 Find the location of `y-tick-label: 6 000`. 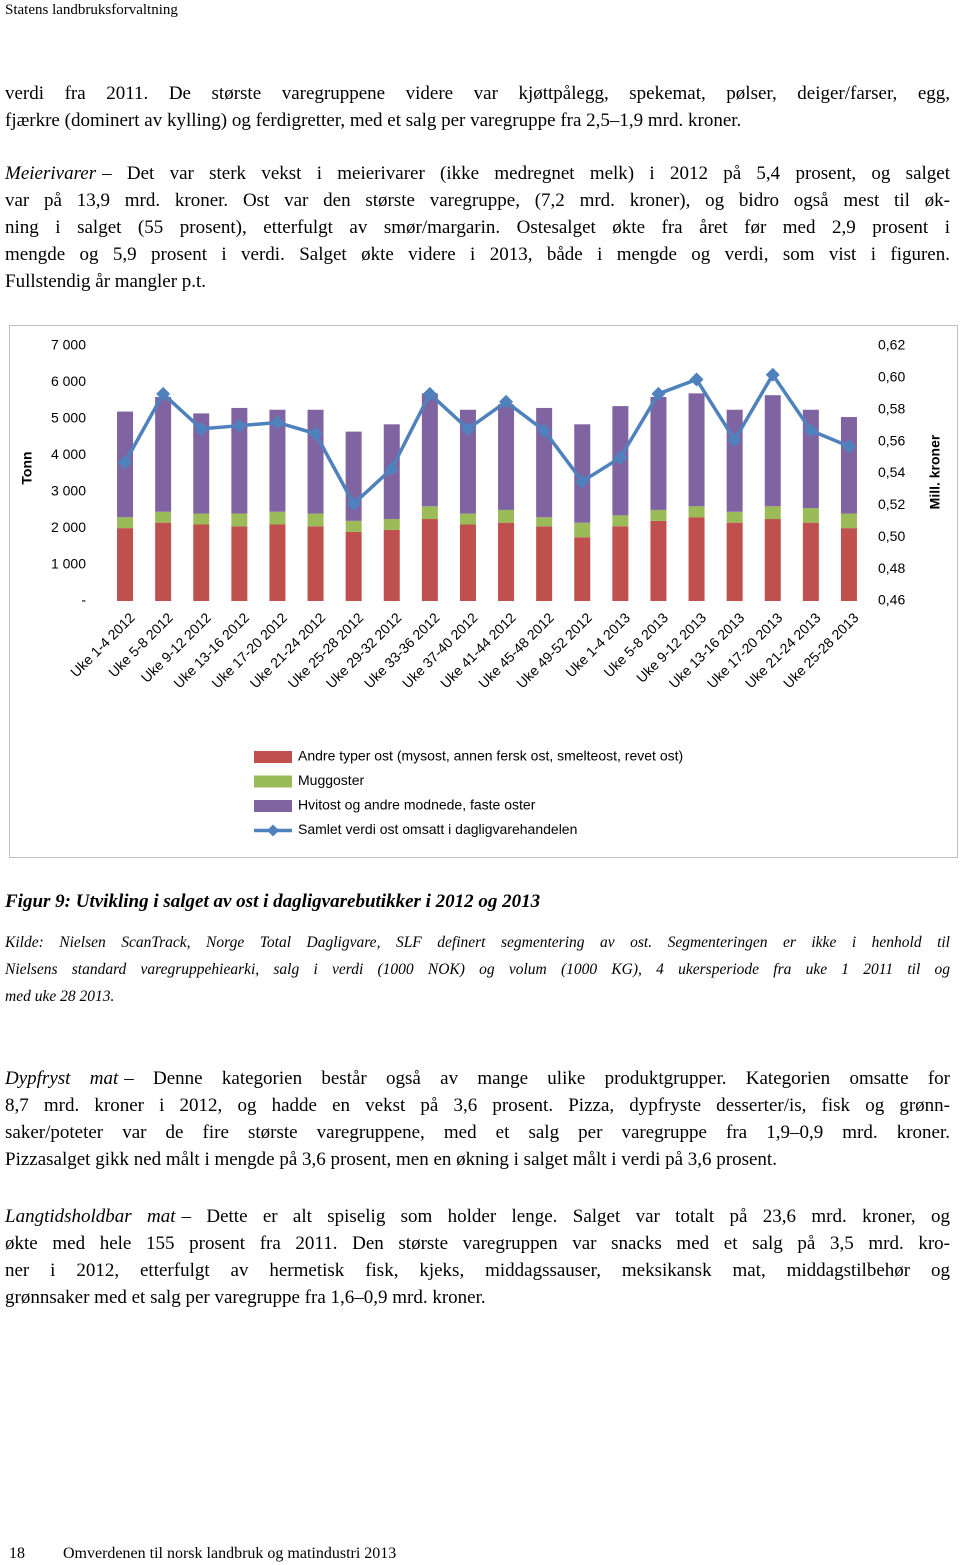

y-tick-label: 6 000 is located at coordinates (68, 381).